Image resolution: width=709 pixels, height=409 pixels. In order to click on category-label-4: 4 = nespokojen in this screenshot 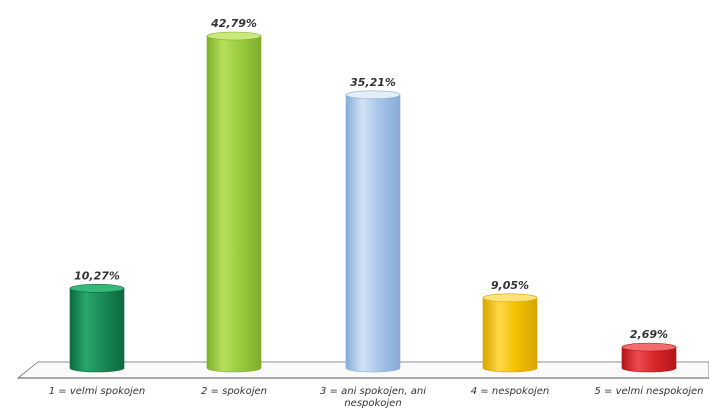, I will do `click(510, 391)`.